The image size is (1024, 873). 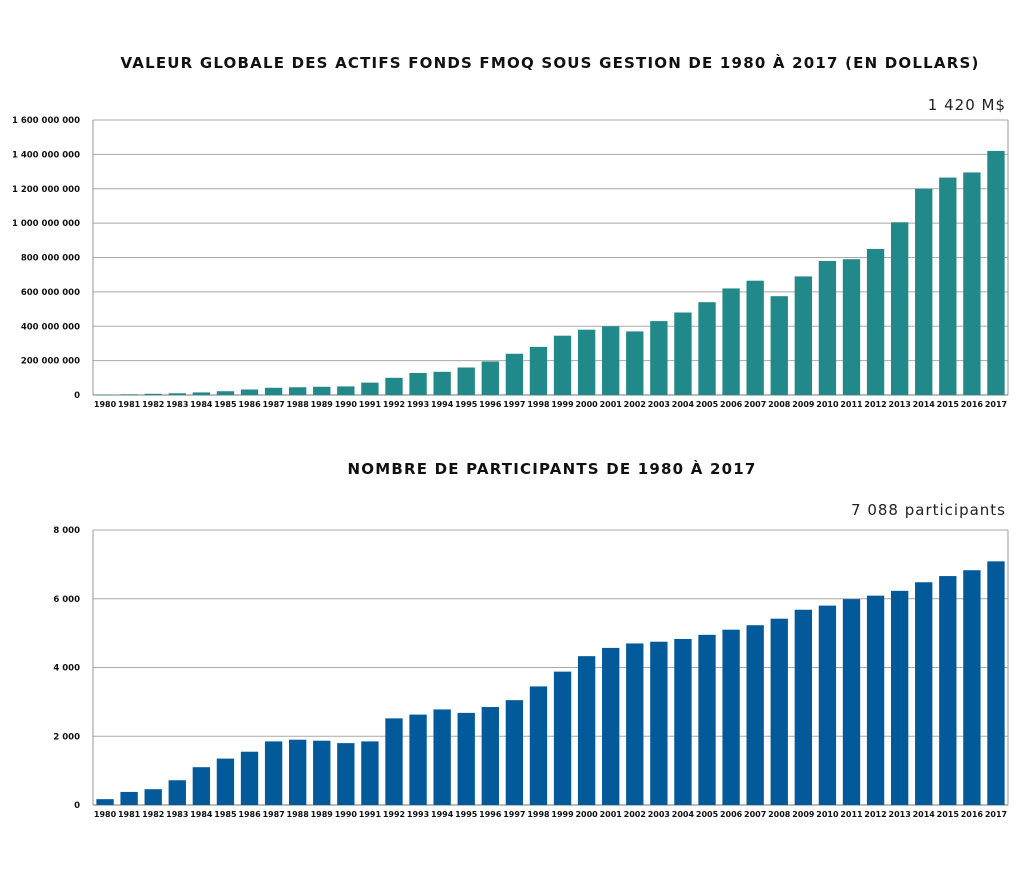 I want to click on x-tick-label: 2003, so click(x=659, y=814).